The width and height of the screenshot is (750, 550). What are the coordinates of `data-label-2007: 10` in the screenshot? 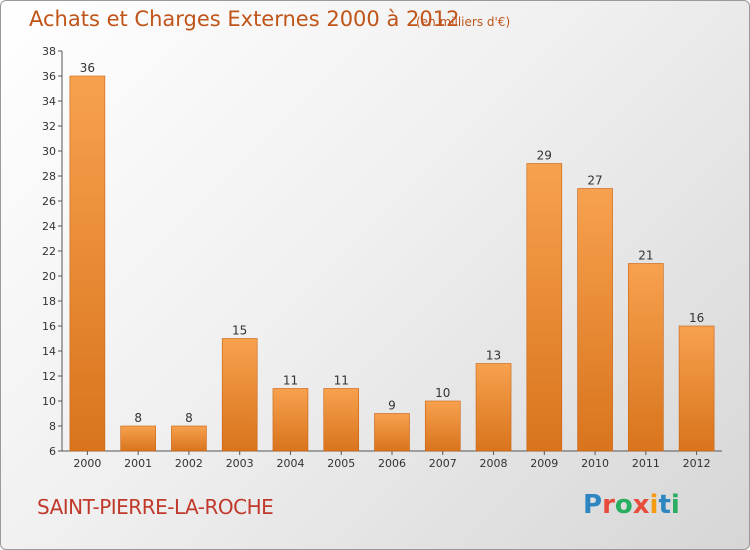 It's located at (442, 393).